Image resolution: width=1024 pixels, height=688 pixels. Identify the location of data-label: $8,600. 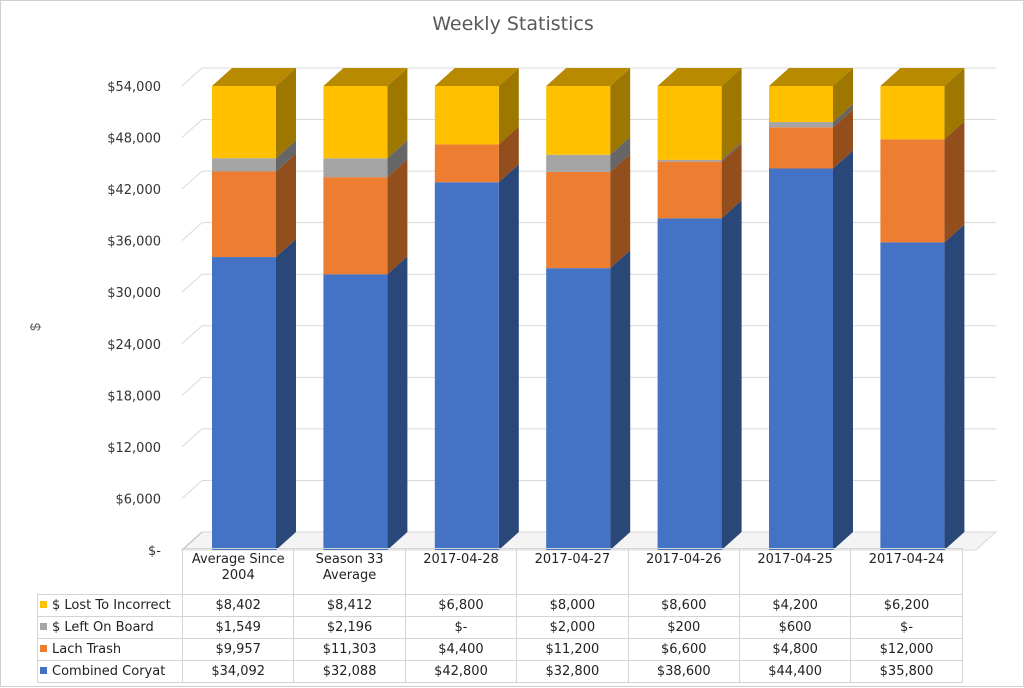
(683, 605).